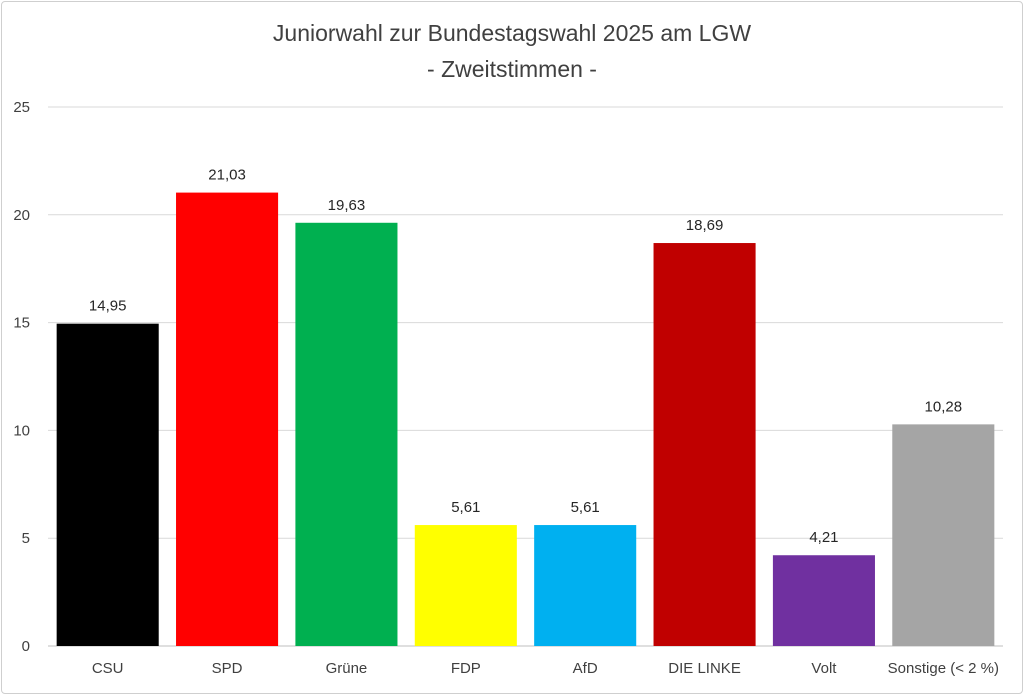 This screenshot has width=1024, height=695. Describe the element at coordinates (512, 69) in the screenshot. I see `chart-subtitle: - Zweitstimmen -` at that location.